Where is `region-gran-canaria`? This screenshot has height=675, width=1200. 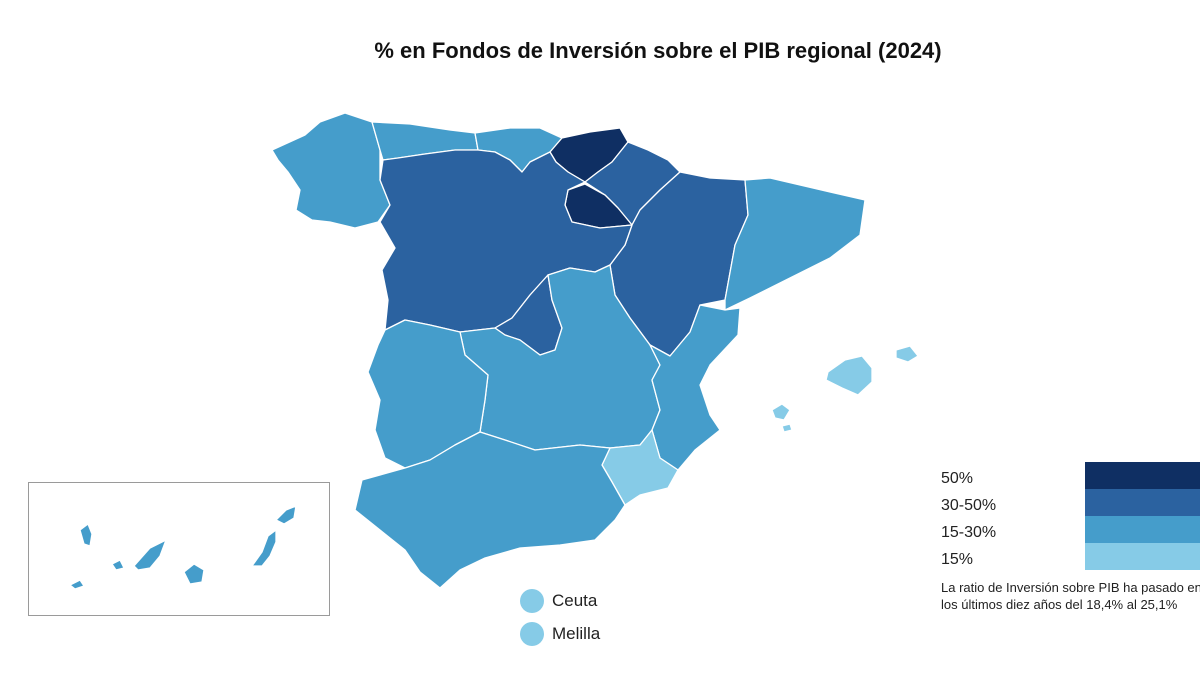 region-gran-canaria is located at coordinates (194, 574).